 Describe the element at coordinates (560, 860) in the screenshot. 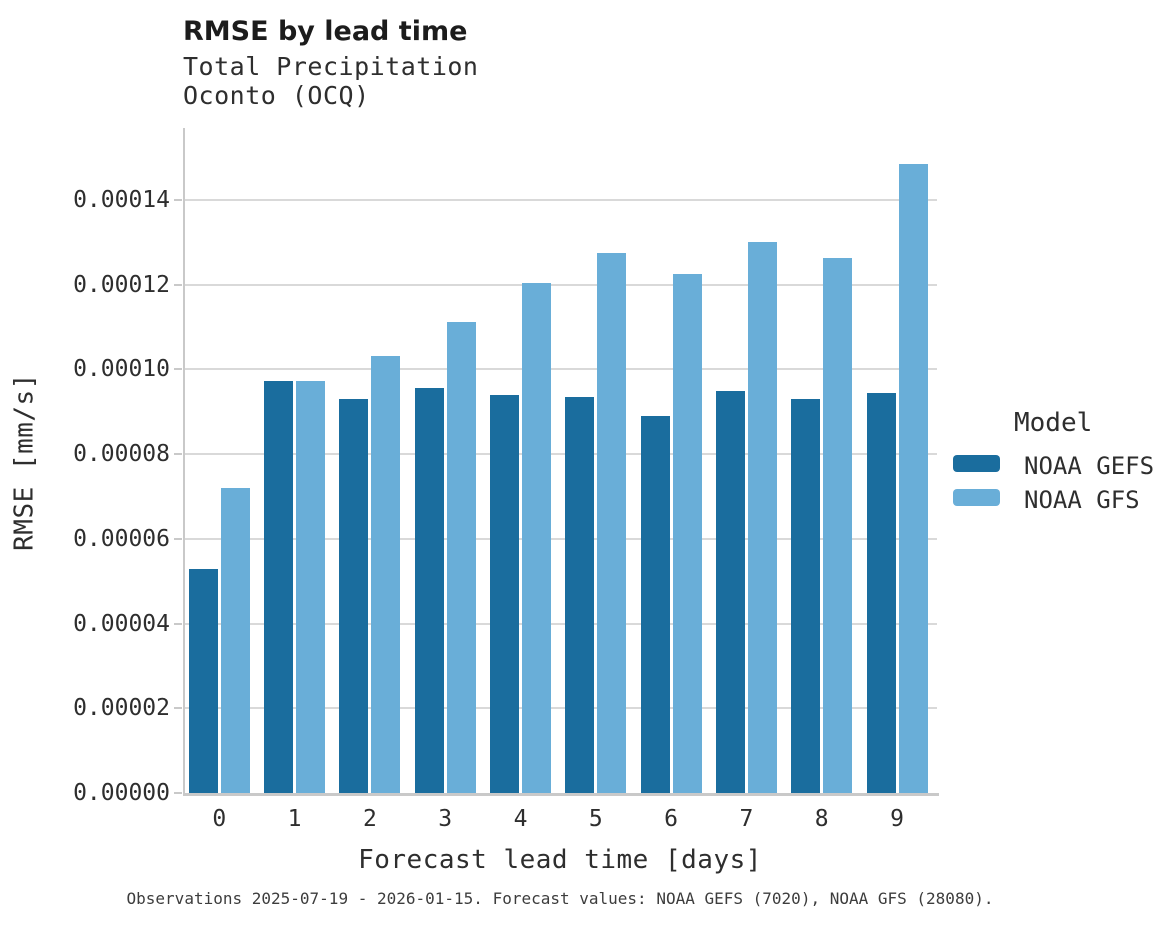

I see `x-axis-title: Forecast lead time [days]` at that location.